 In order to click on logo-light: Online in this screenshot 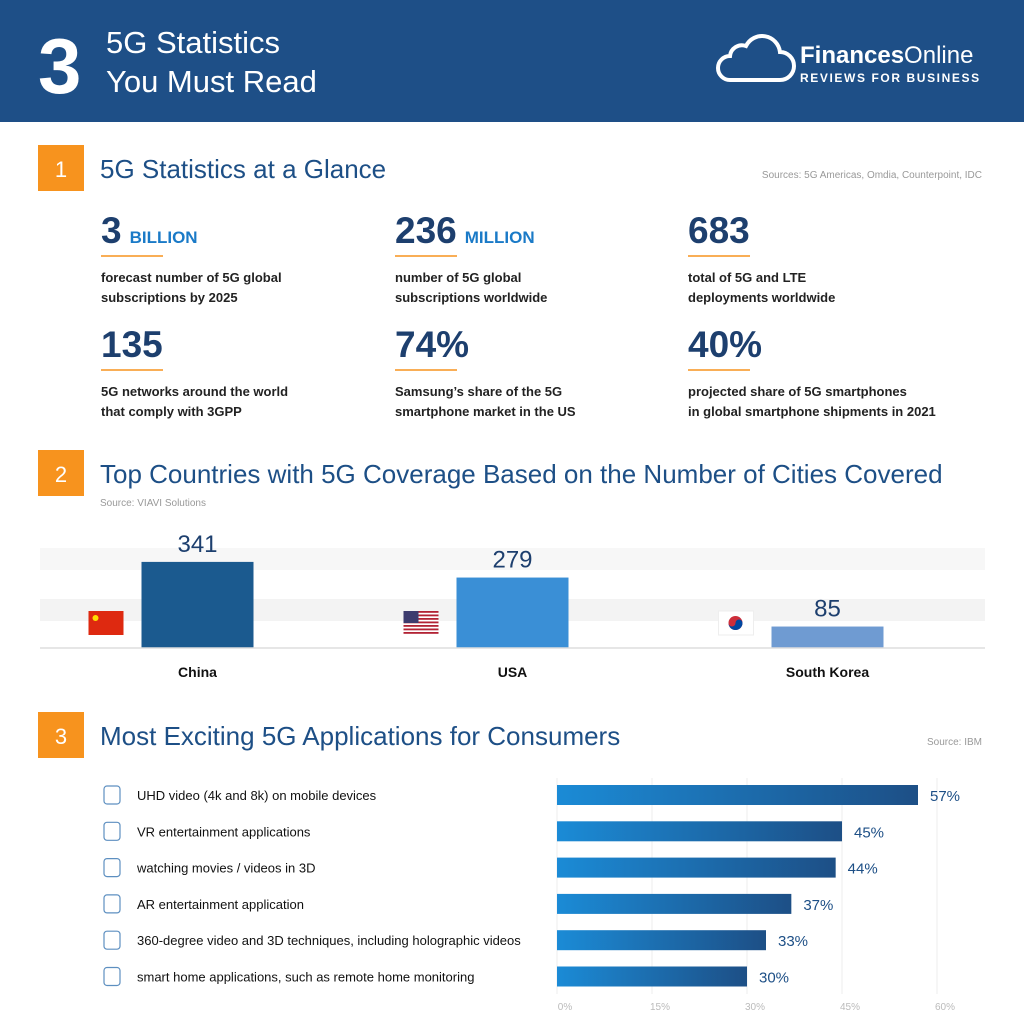, I will do `click(938, 55)`.